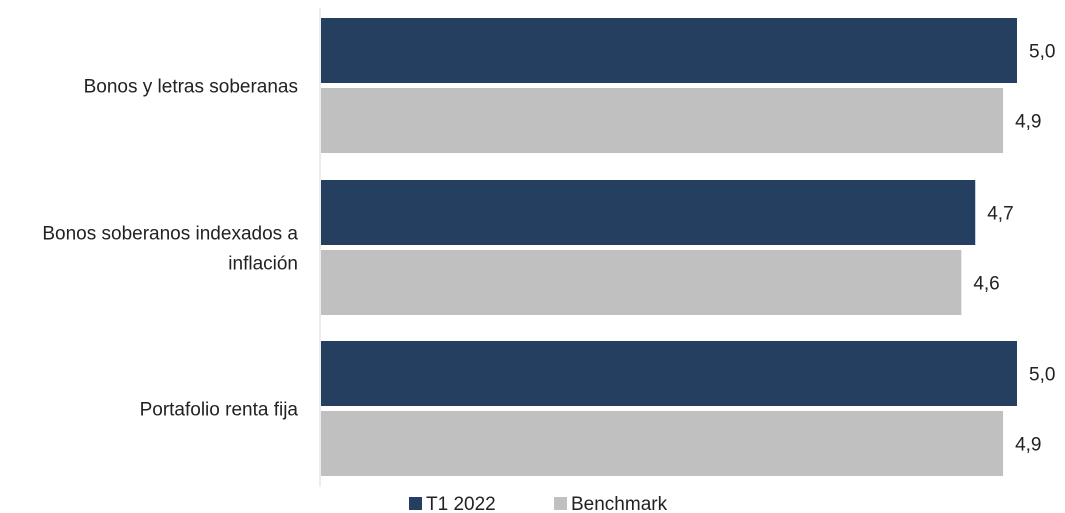 This screenshot has height=513, width=1065. Describe the element at coordinates (170, 234) in the screenshot. I see `category-label: Bonos soberanos indexados a` at that location.